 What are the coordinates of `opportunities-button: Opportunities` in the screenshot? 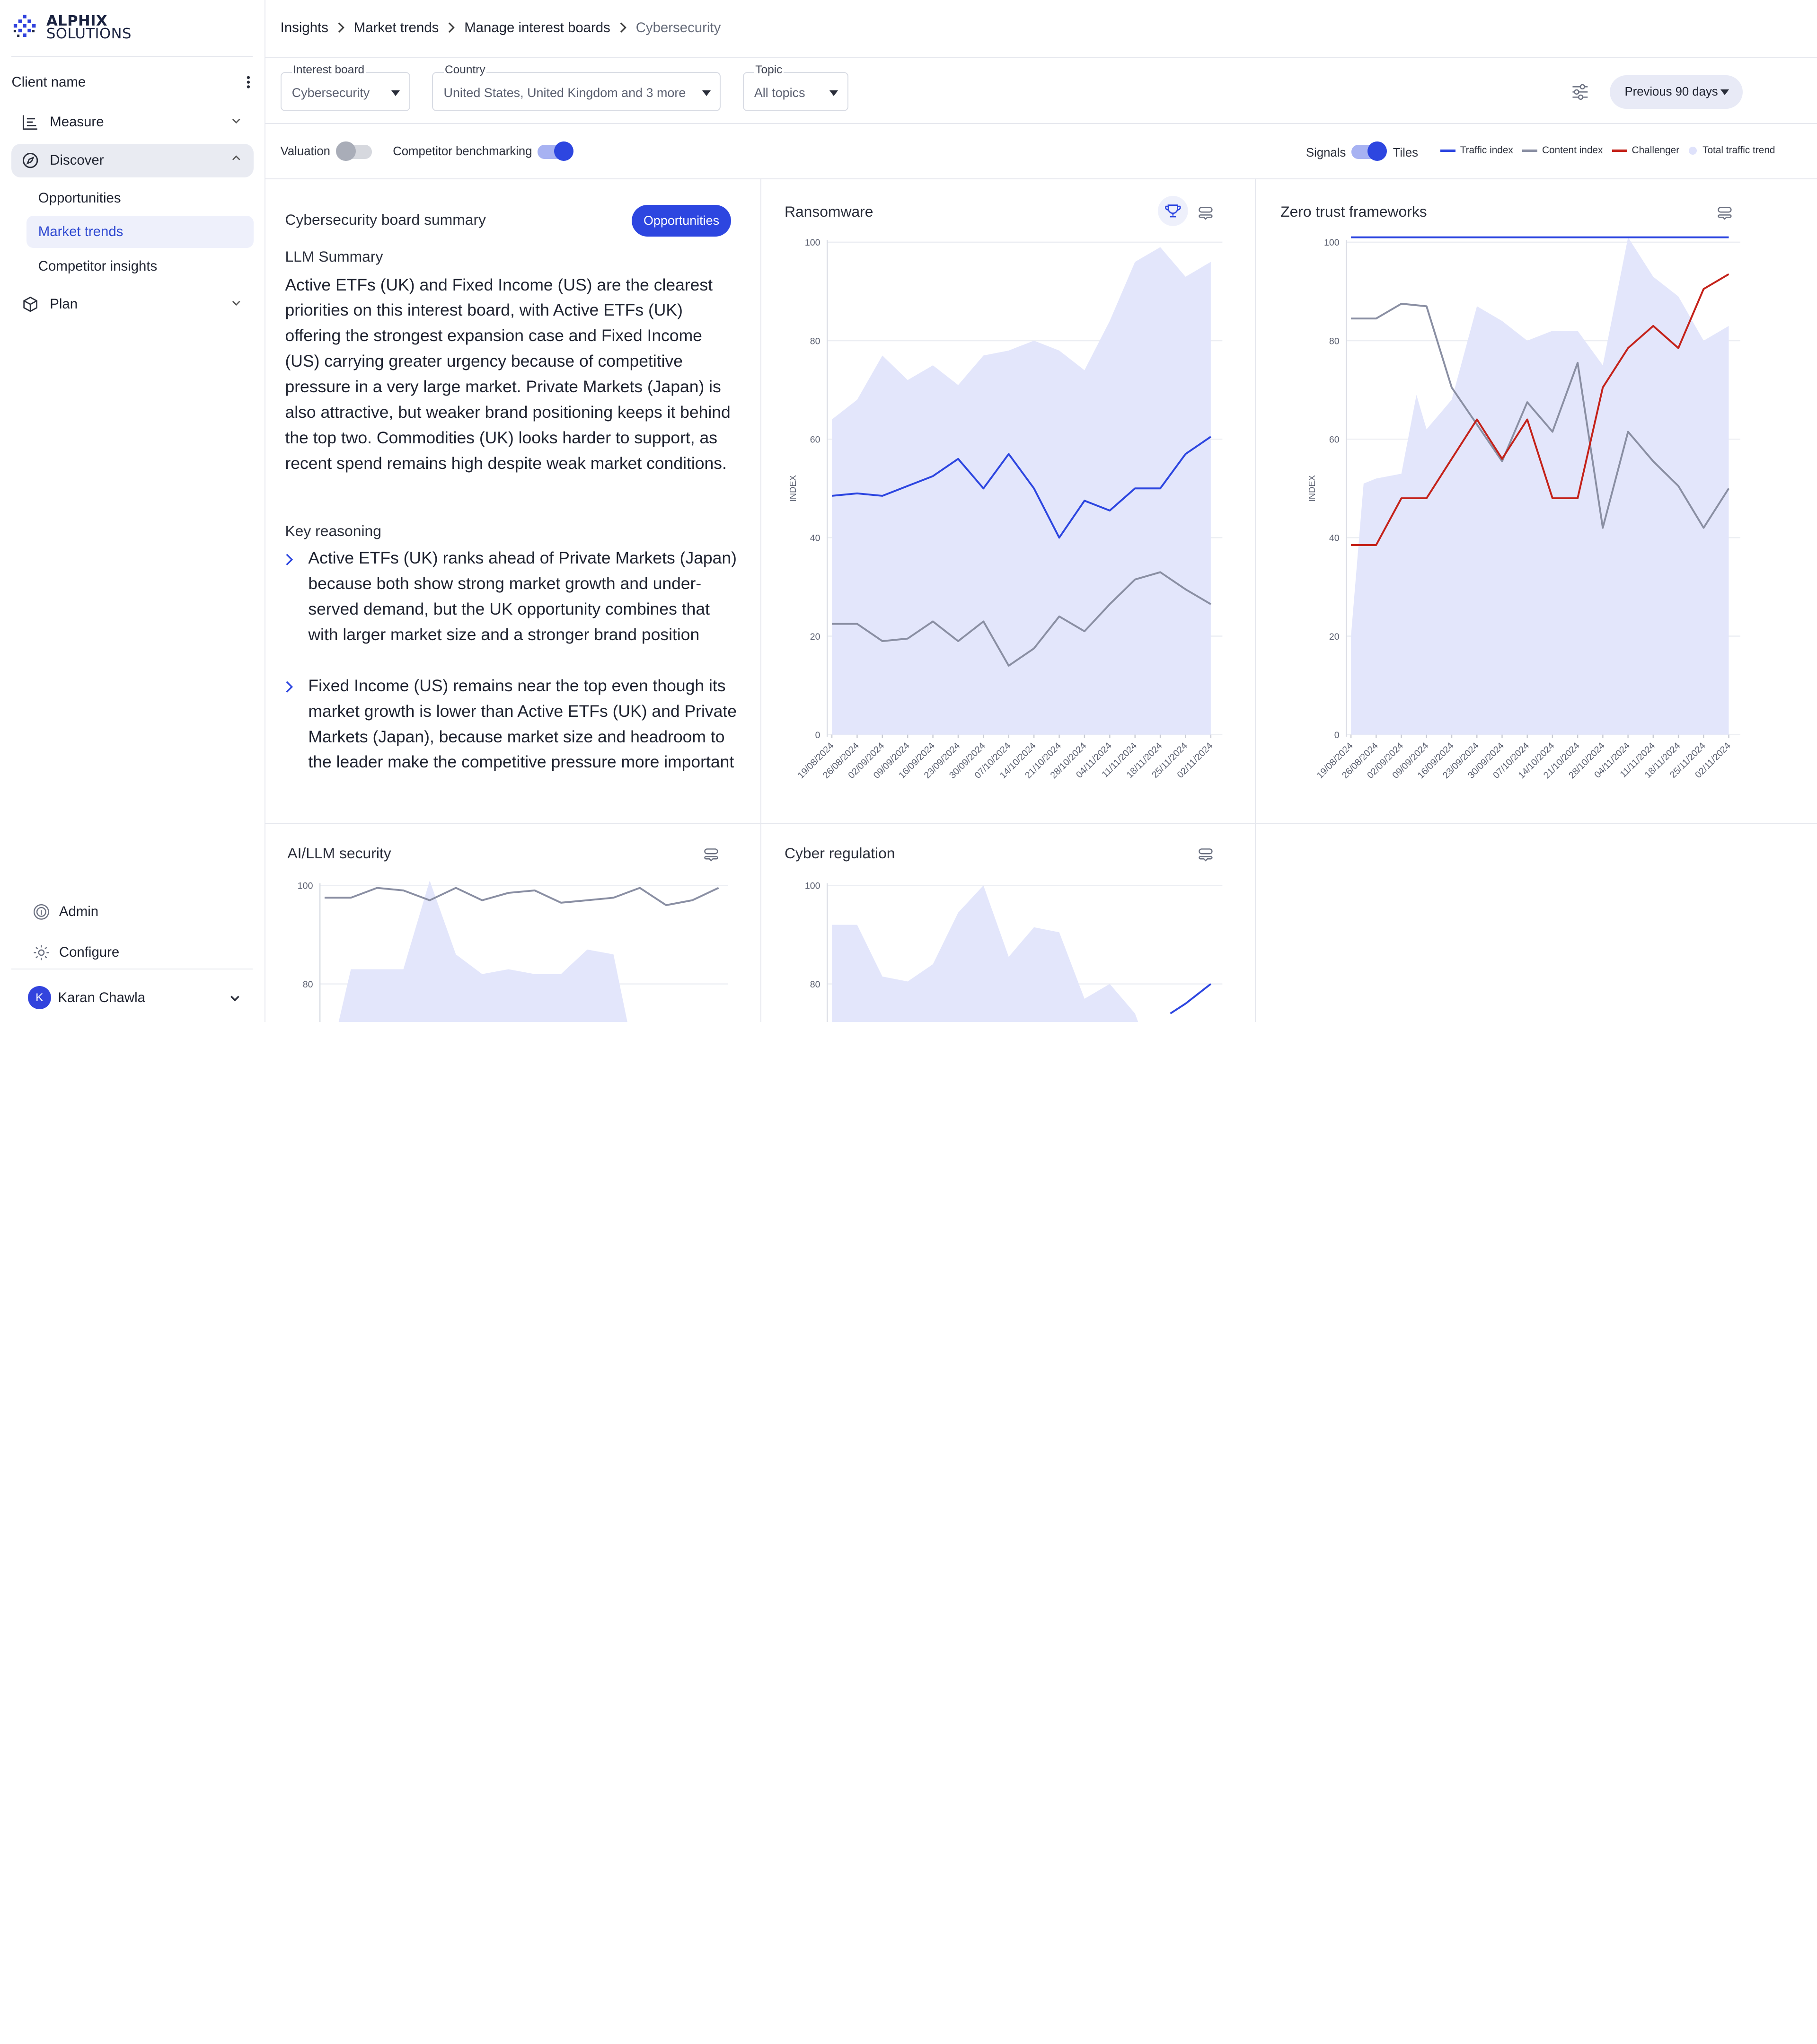 It's located at (681, 221).